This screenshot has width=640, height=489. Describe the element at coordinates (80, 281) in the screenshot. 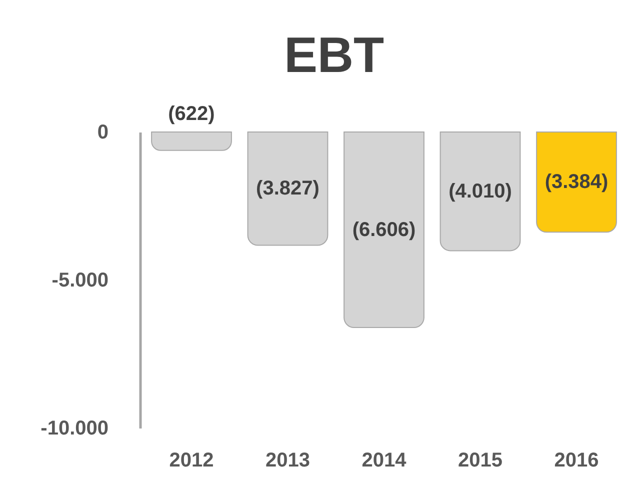

I see `y-tick-label: -5.000` at that location.